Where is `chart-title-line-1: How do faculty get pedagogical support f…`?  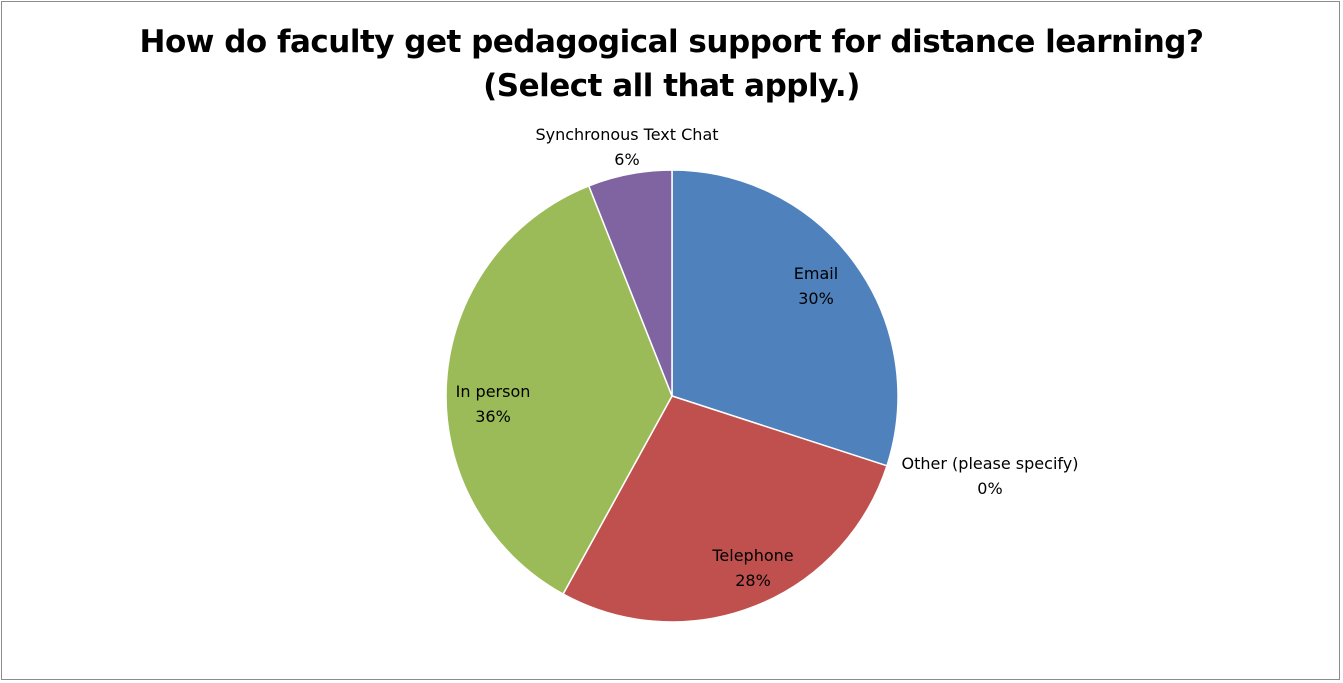
chart-title-line-1: How do faculty get pedagogical support f… is located at coordinates (671, 42).